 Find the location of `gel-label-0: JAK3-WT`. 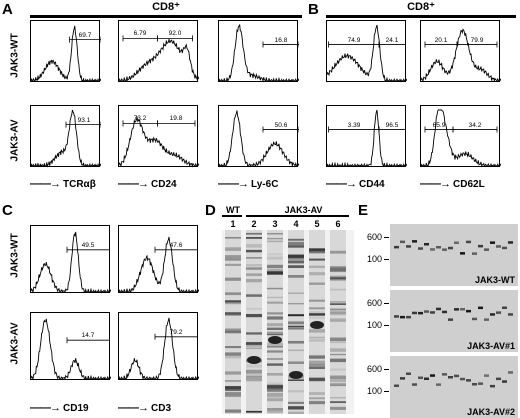

gel-label-0: JAK3-WT is located at coordinates (495, 280).